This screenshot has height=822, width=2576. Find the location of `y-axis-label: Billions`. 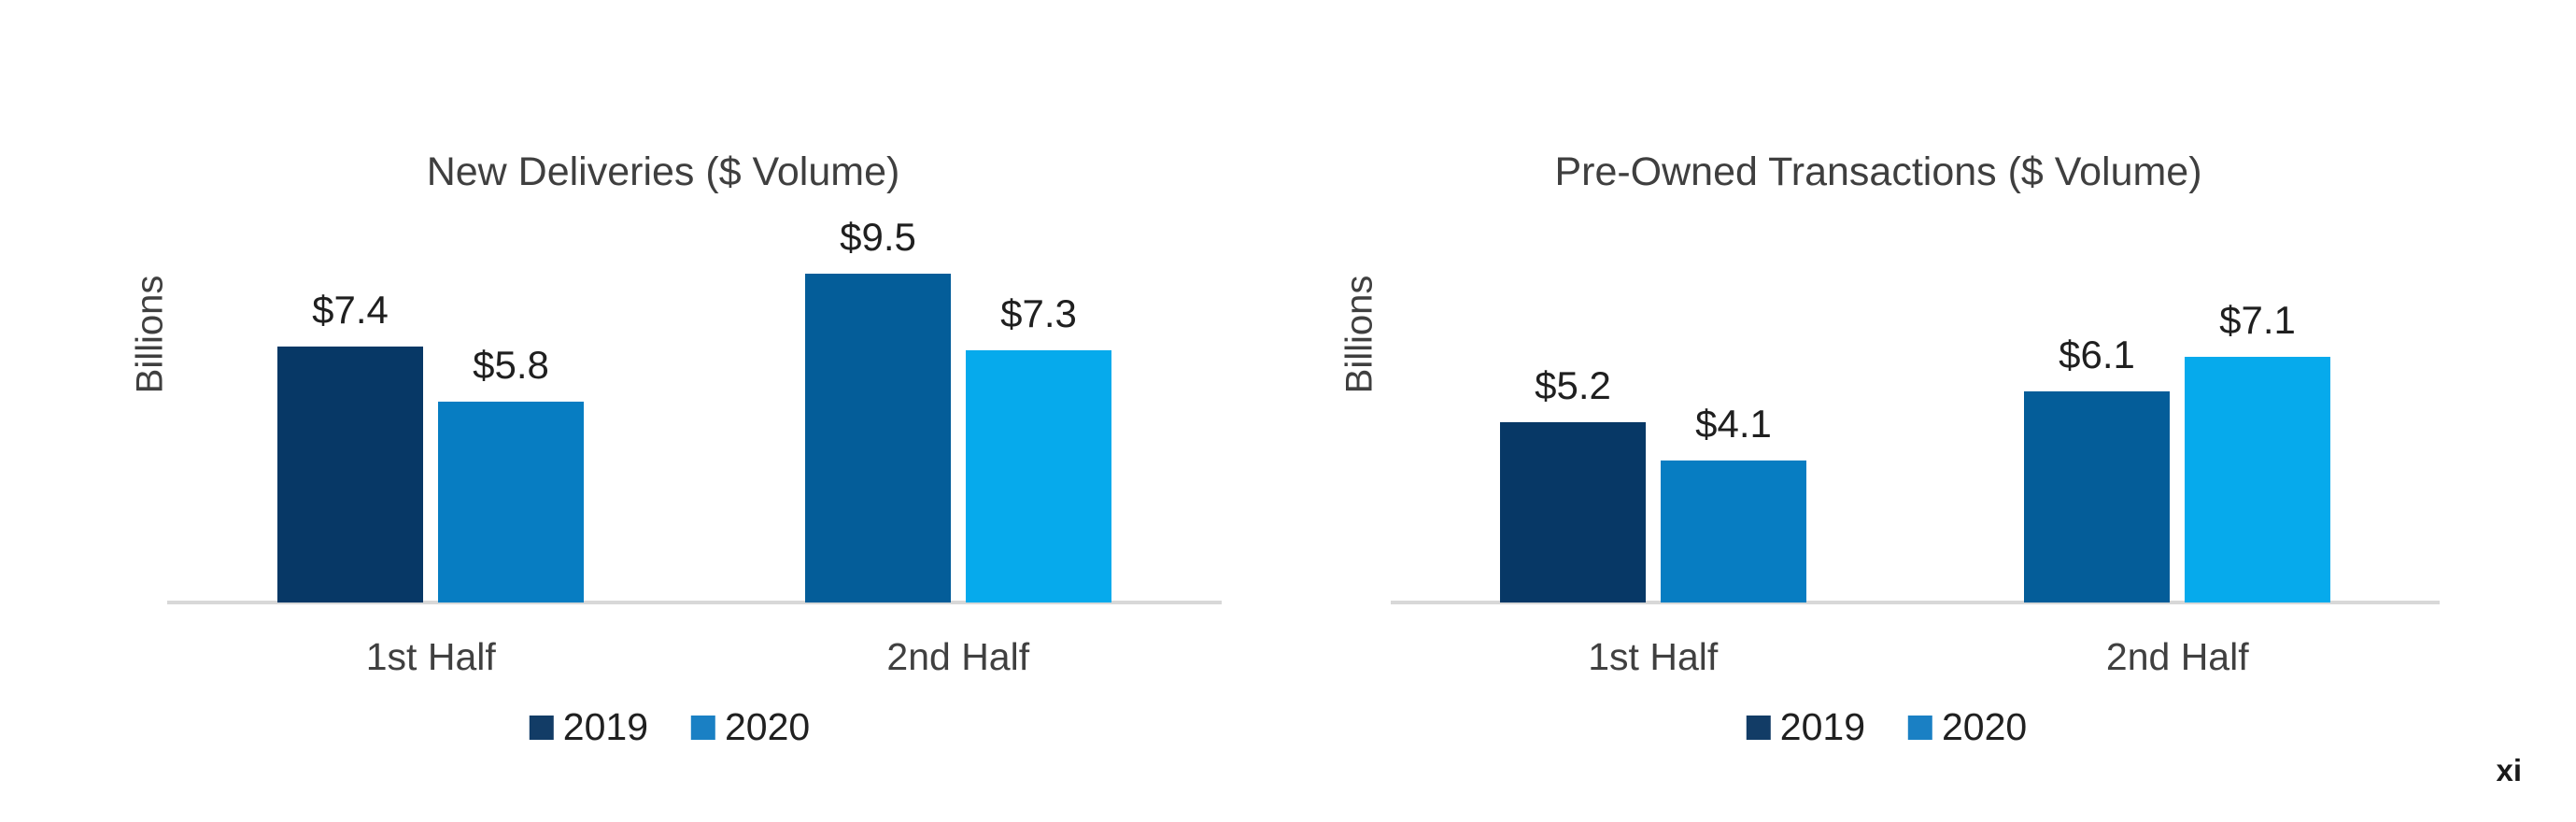

y-axis-label: Billions is located at coordinates (1359, 335).